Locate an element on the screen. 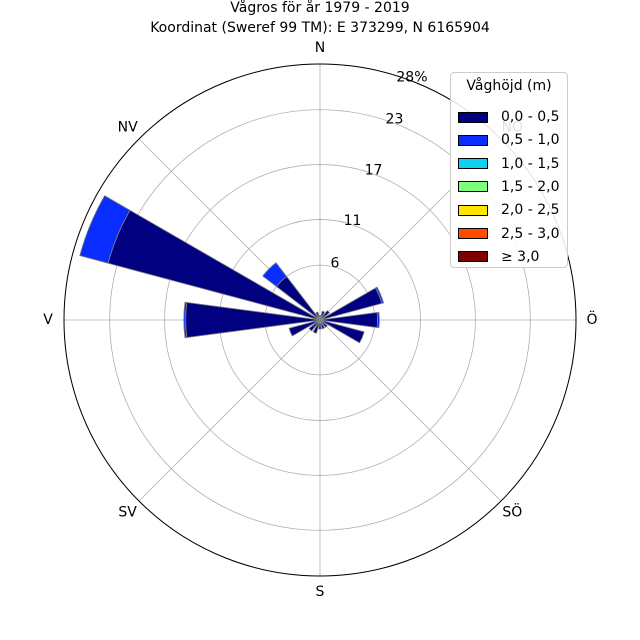 Image resolution: width=640 pixels, height=640 pixels. sector-bar-67.5-bin-1 is located at coordinates (379, 295).